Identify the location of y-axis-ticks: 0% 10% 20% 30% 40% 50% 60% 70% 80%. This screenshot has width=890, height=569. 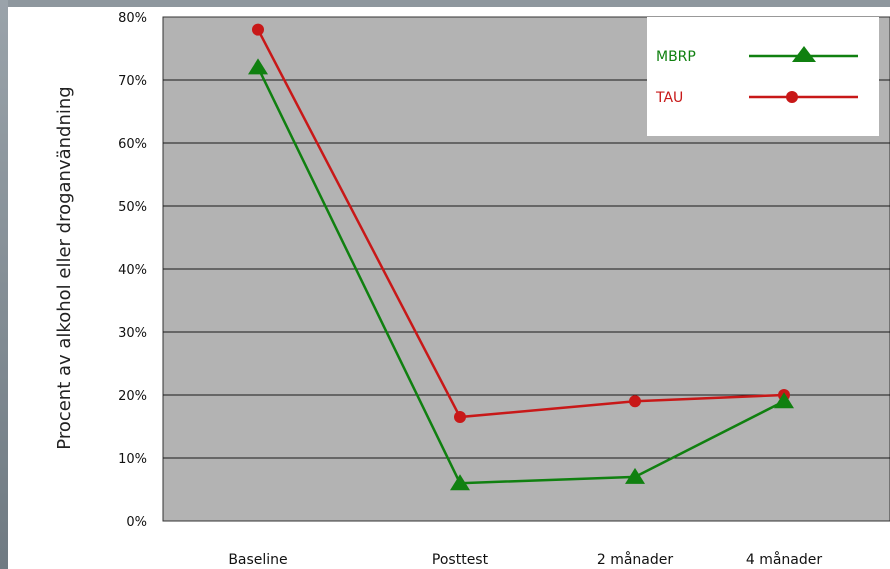
(132, 270).